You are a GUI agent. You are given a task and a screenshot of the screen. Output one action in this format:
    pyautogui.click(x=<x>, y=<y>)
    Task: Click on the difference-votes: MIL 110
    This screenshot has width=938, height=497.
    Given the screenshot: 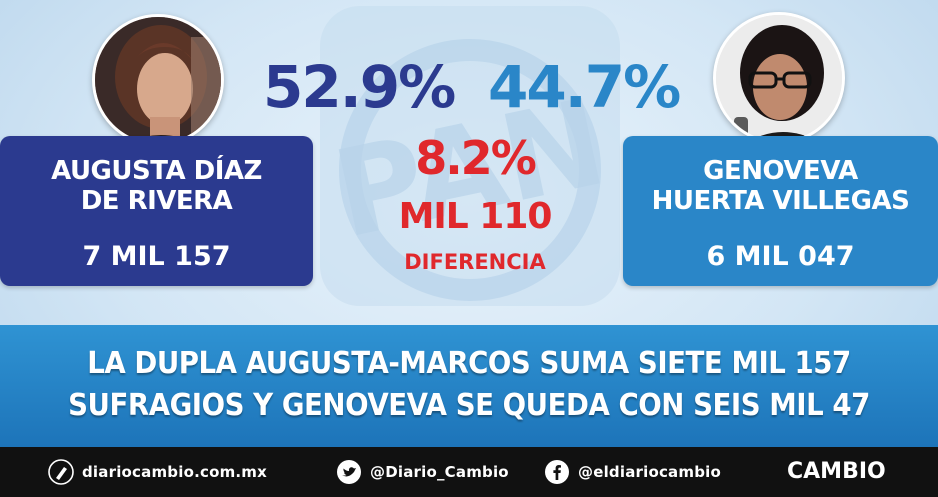 What is the action you would take?
    pyautogui.click(x=475, y=216)
    